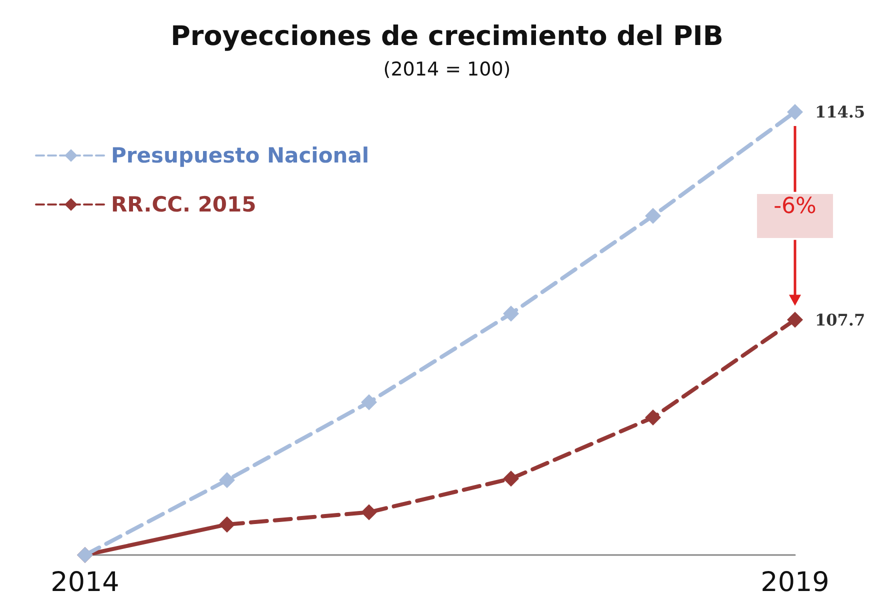 The image size is (894, 610). Describe the element at coordinates (795, 582) in the screenshot. I see `x-tick-label: 2019` at that location.